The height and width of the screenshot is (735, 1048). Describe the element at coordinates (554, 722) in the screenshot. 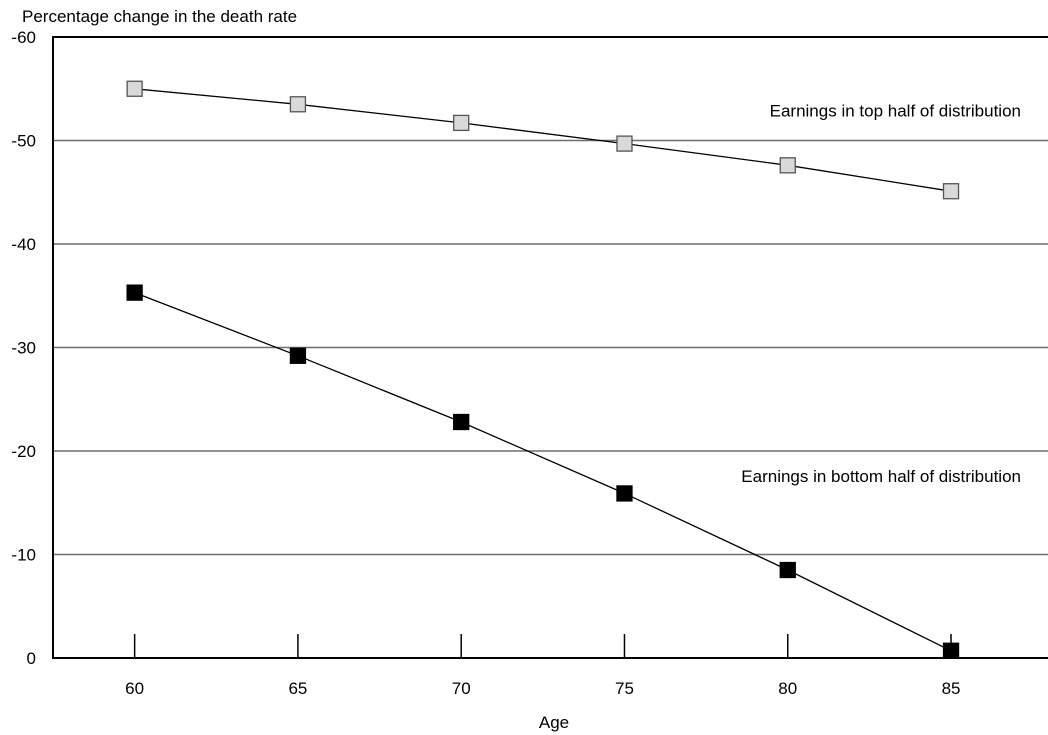

I see `x-axis-title: Age` at that location.